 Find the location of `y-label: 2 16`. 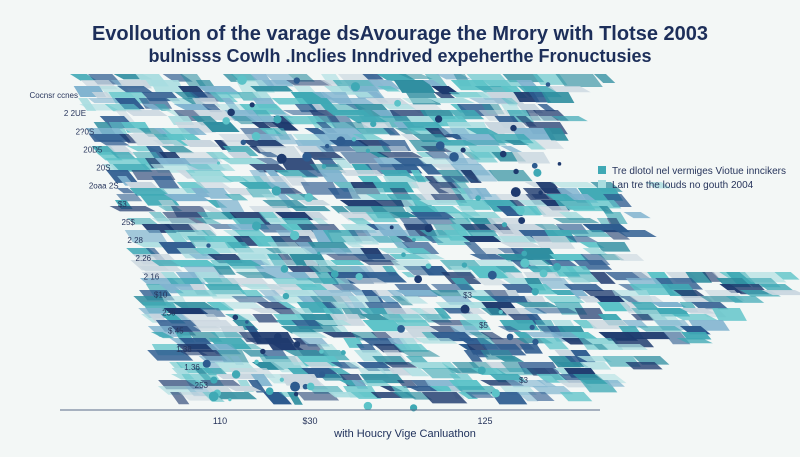

y-label: 2 16 is located at coordinates (152, 276).